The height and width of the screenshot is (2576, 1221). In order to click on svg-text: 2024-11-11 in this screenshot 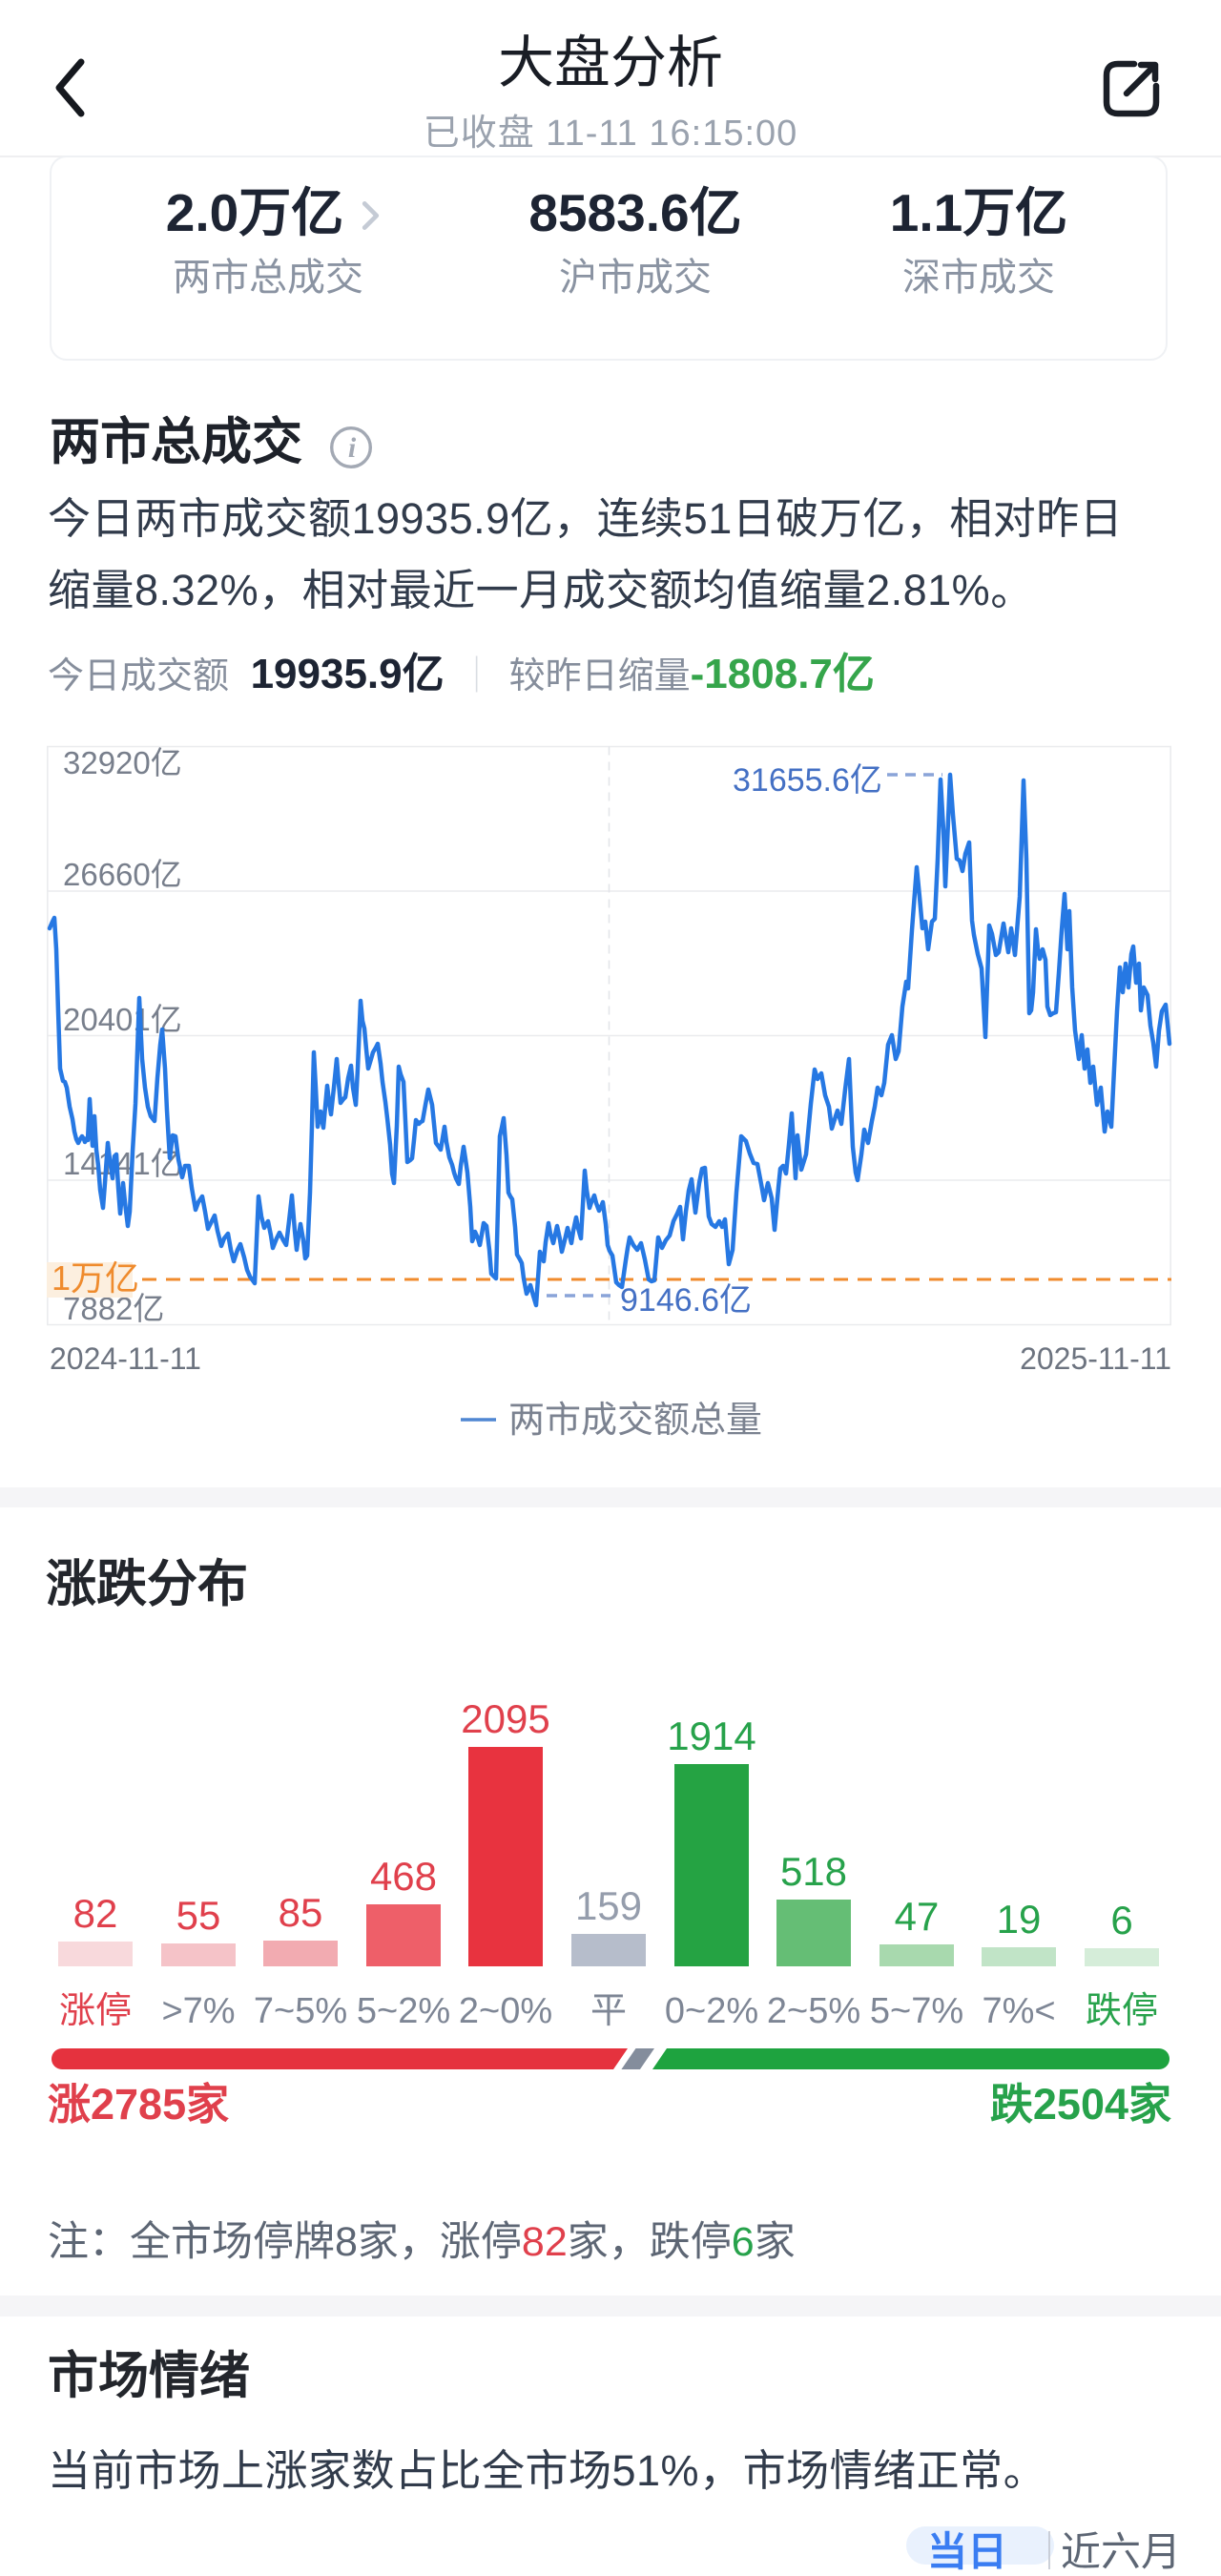, I will do `click(126, 1358)`.